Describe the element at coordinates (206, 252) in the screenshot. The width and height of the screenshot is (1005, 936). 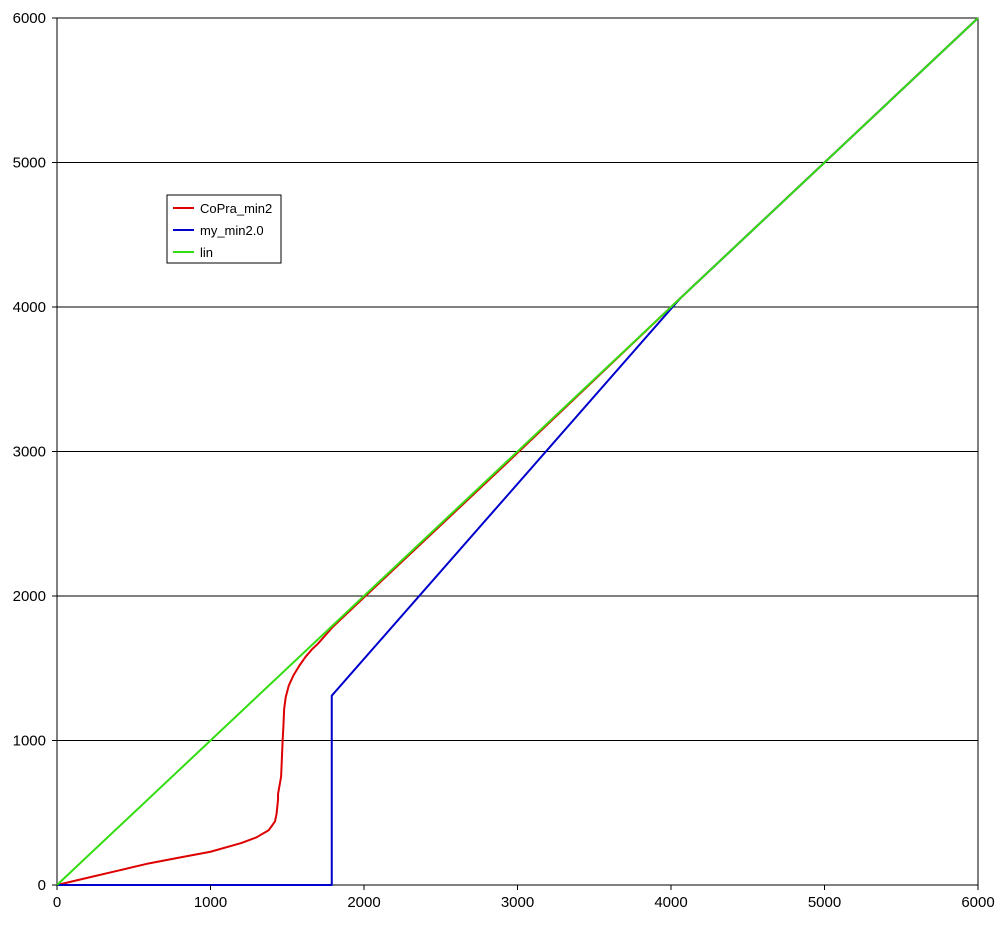
I see `legend-label-2: lin` at that location.